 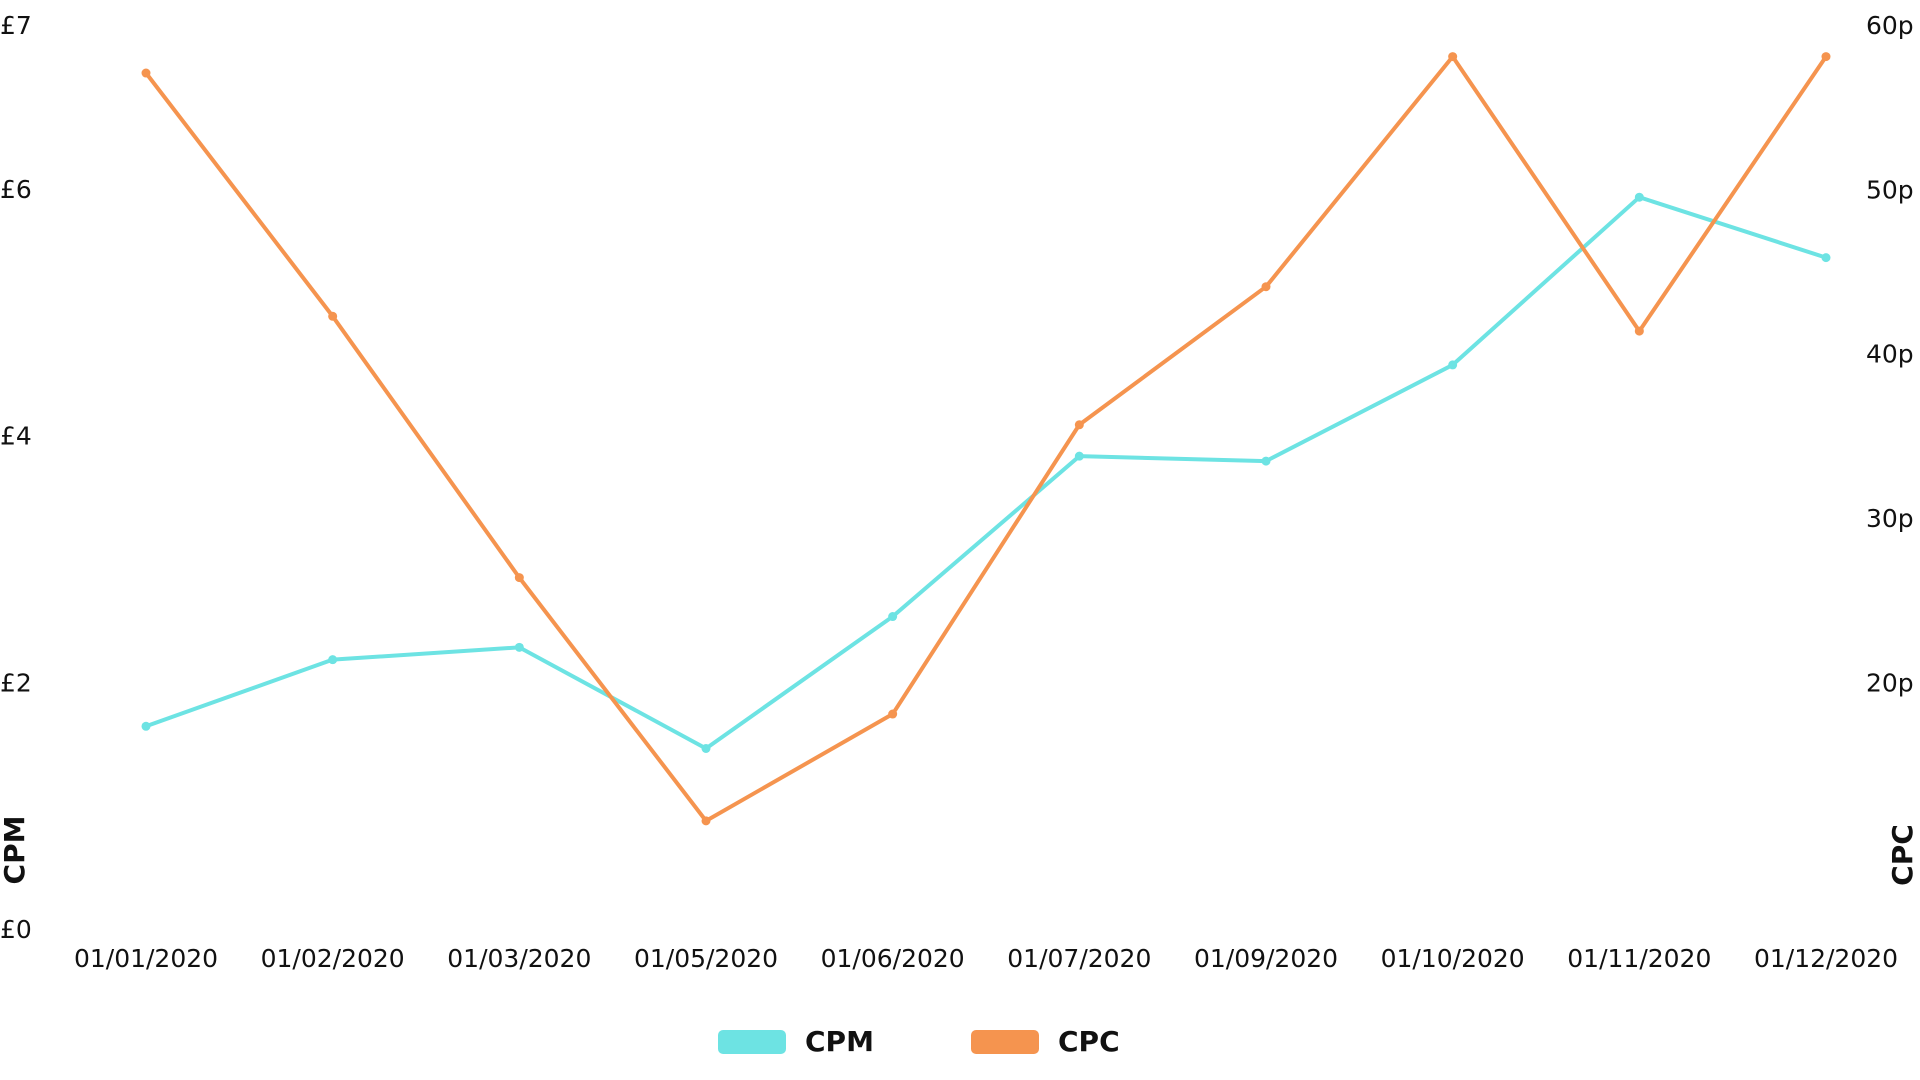 What do you see at coordinates (1890, 518) in the screenshot?
I see `y2-tick-label: 30p` at bounding box center [1890, 518].